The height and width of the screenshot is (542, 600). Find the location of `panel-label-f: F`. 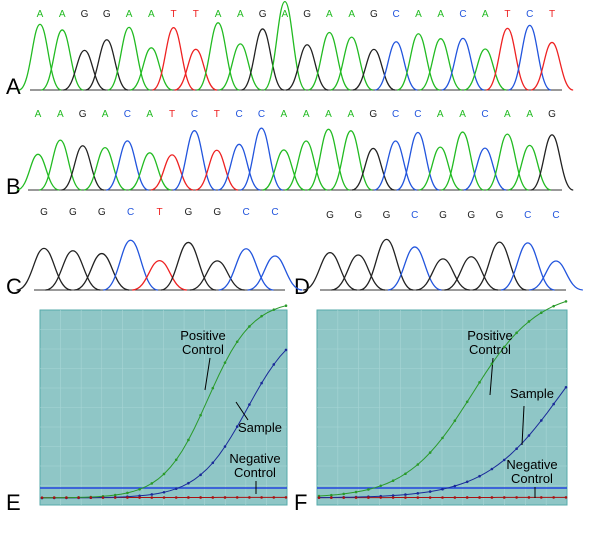

panel-label-f: F is located at coordinates (300, 502).